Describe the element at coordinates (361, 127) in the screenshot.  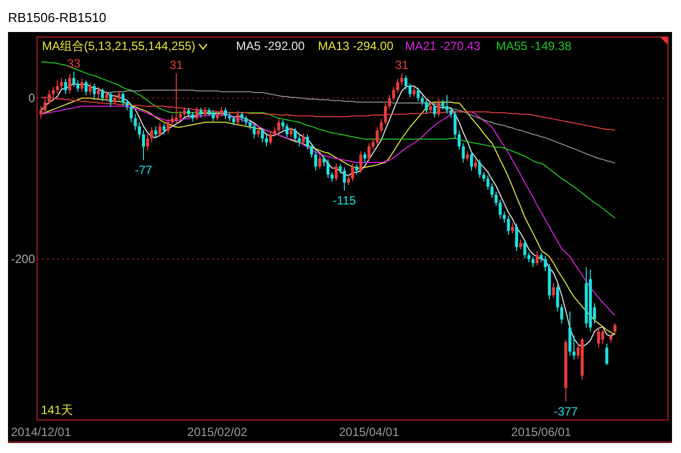
I see `line-series` at that location.